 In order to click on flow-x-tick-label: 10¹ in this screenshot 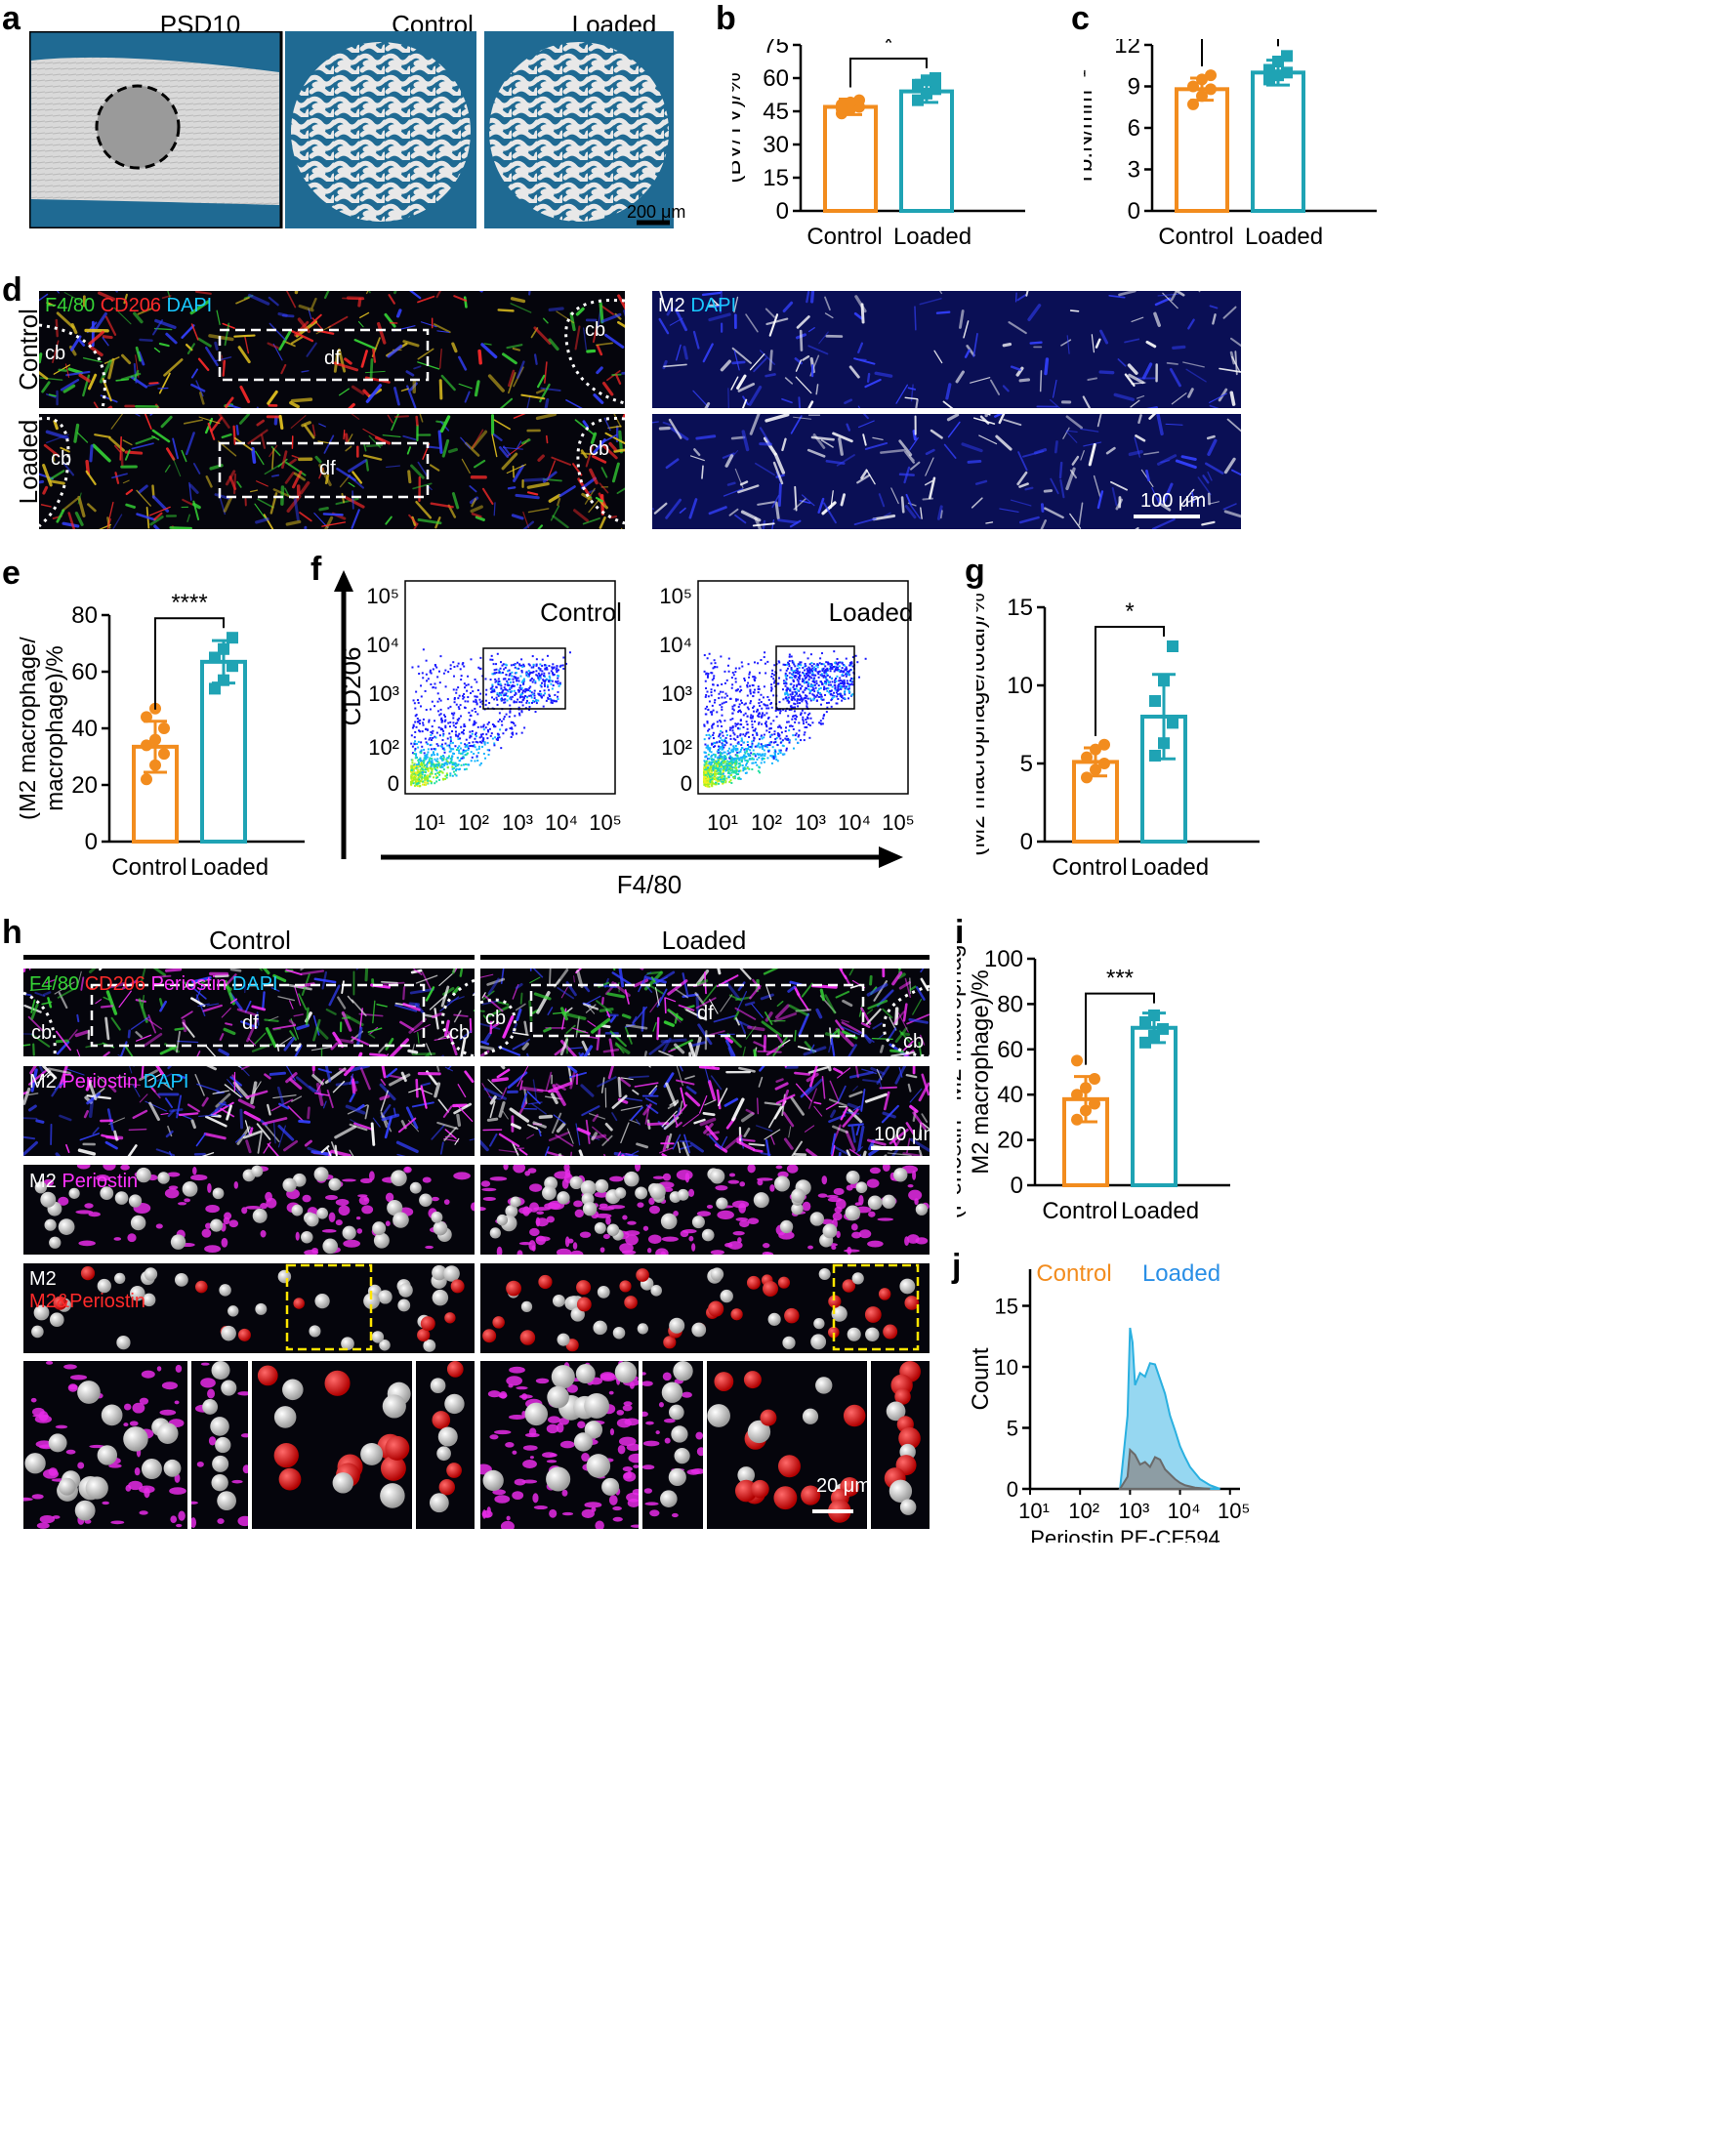, I will do `click(722, 822)`.